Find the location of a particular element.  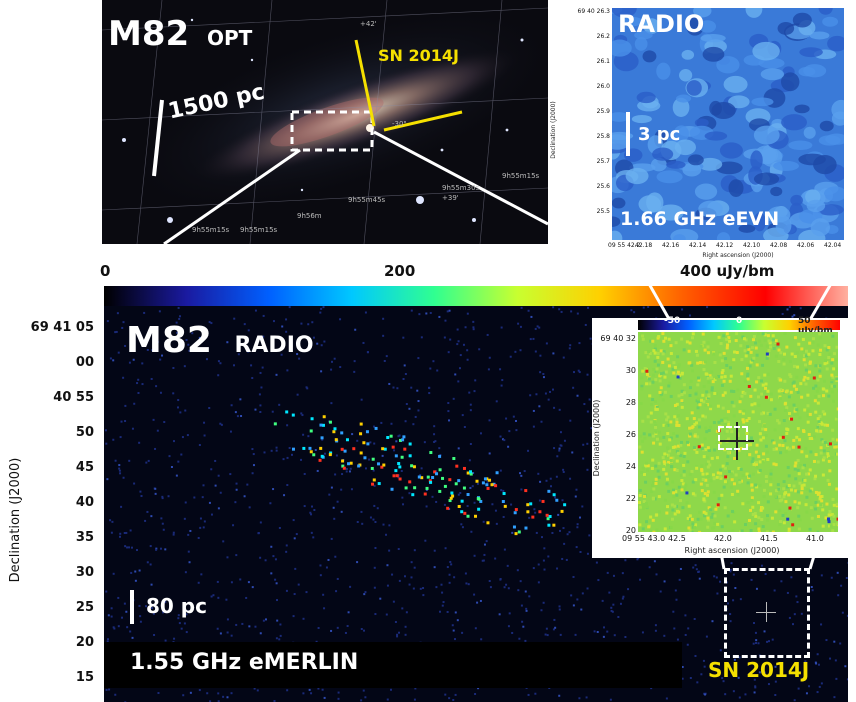

radio-top-dec-tick-7: 25.6 is located at coordinates (603, 186).